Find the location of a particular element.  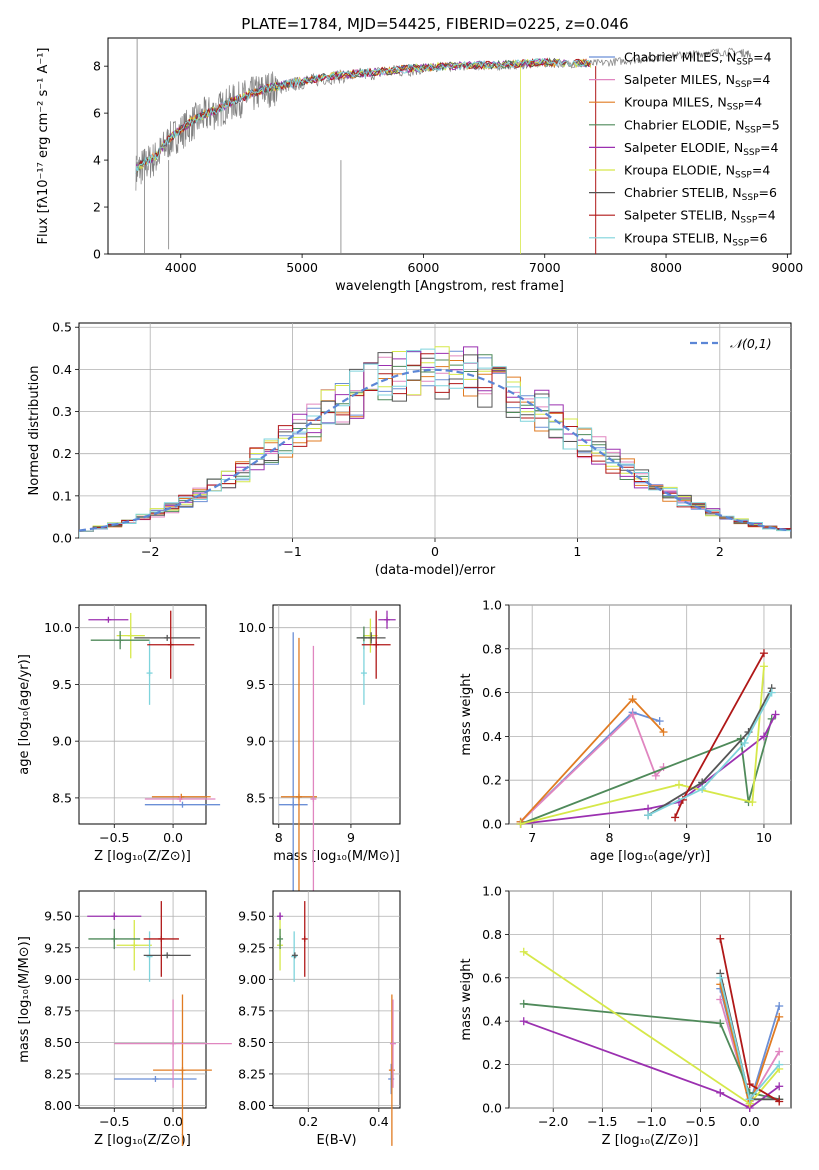

y-tick-label: 4 is located at coordinates (97, 160).